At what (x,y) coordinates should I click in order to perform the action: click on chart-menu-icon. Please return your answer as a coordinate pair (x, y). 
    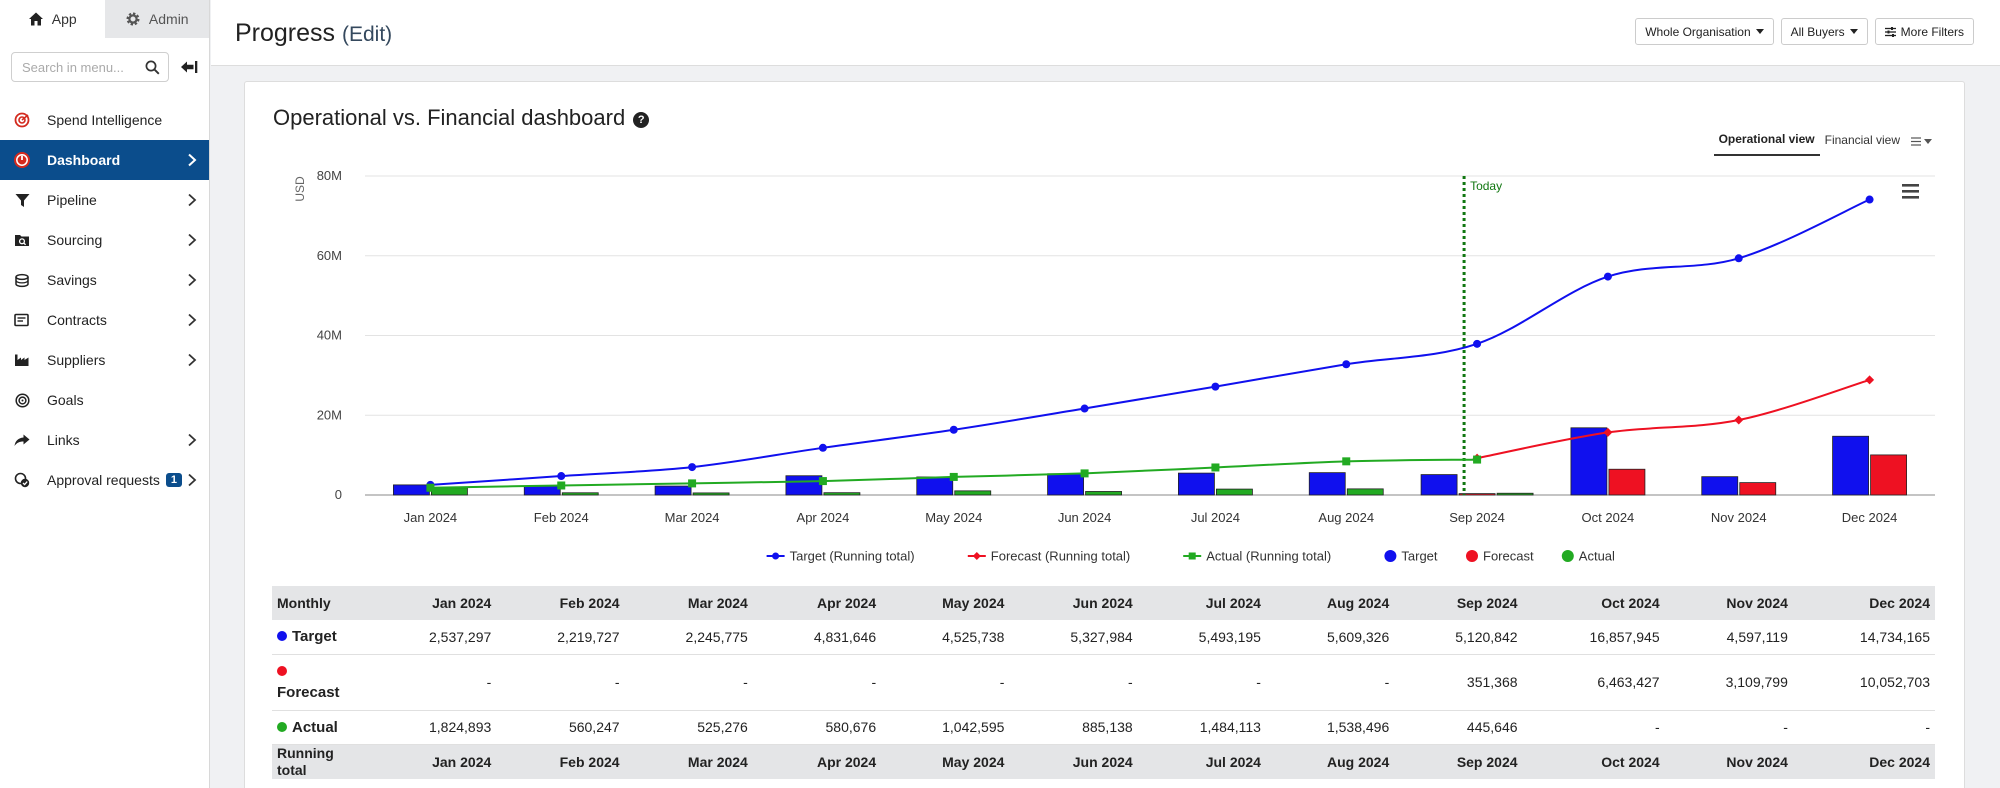
    Looking at the image, I should click on (1910, 191).